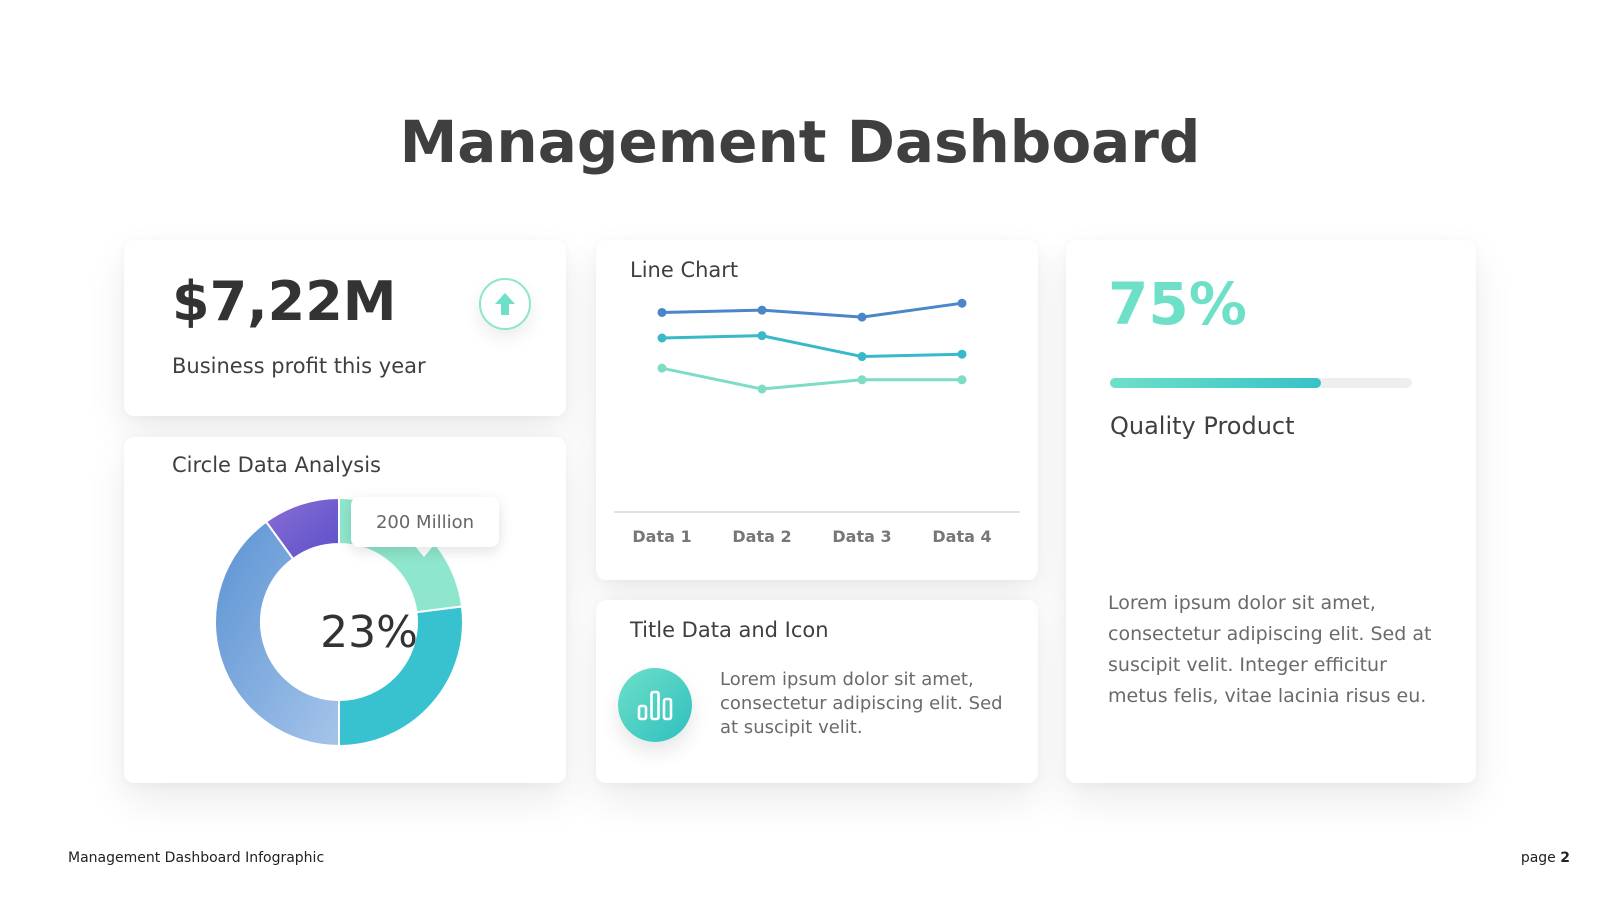  I want to click on callout-tail, so click(424, 551).